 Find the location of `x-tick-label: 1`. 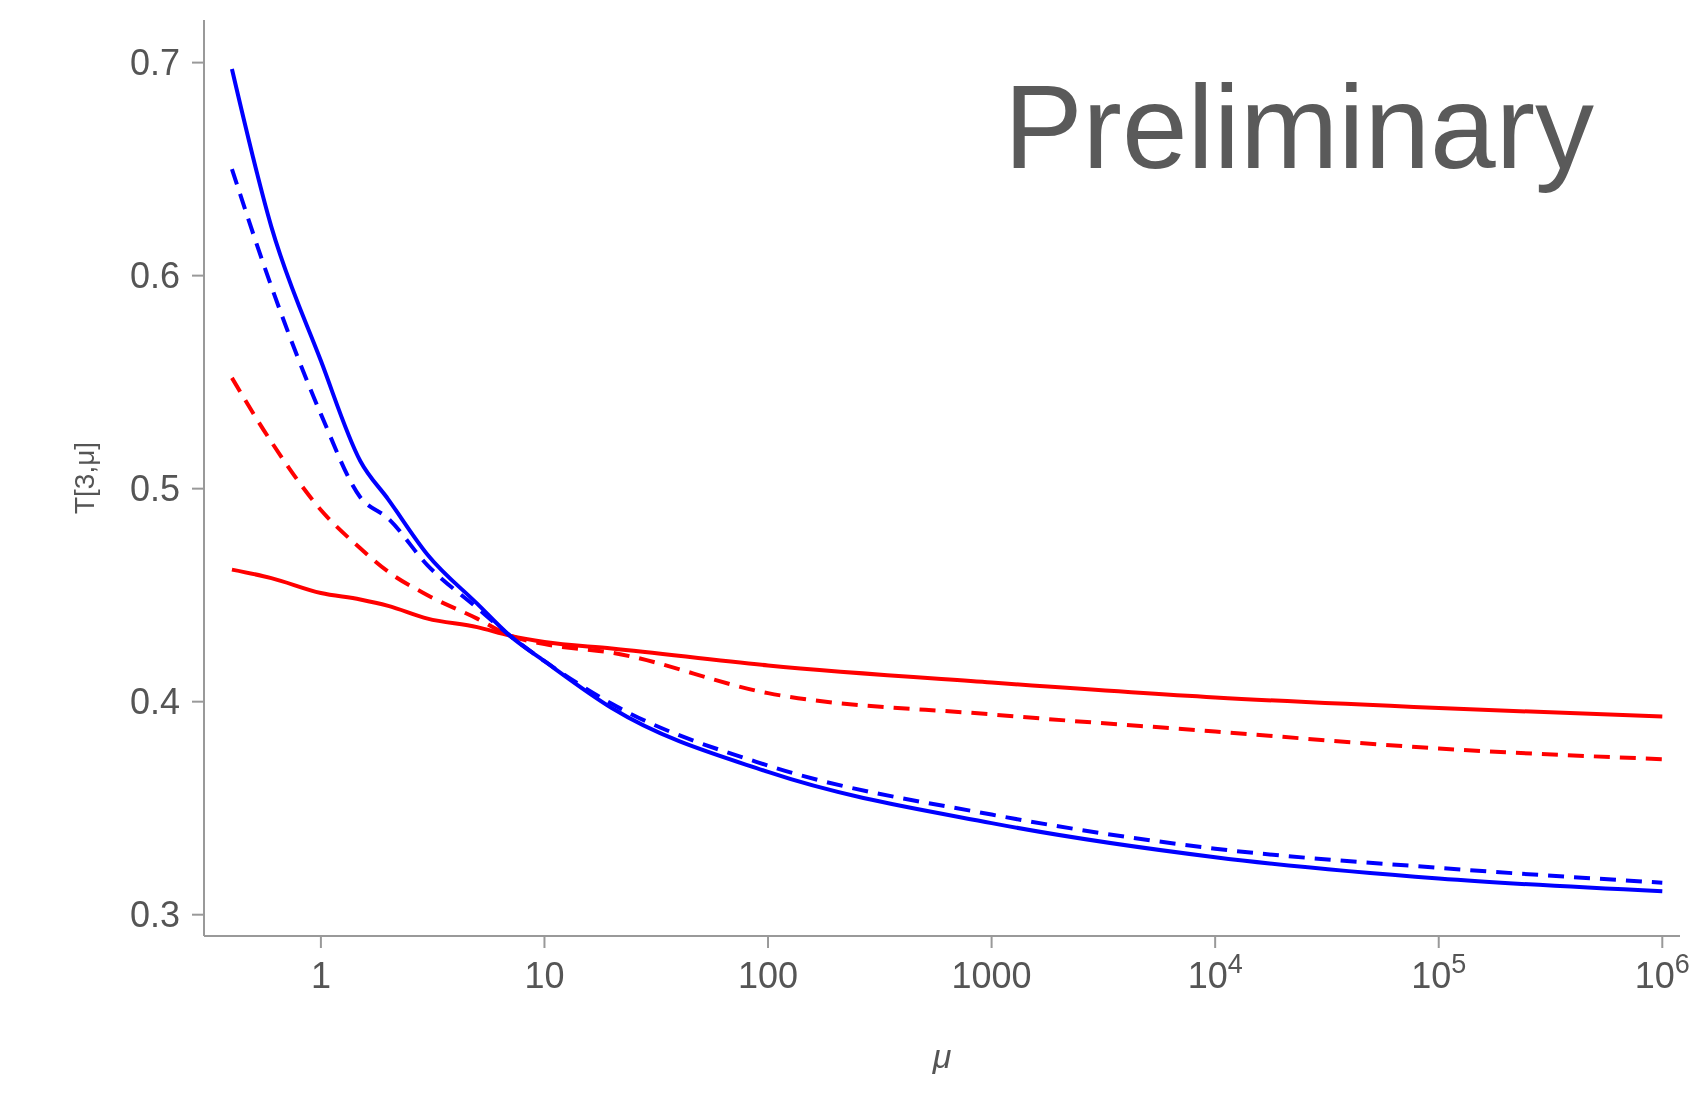

x-tick-label: 1 is located at coordinates (320, 975).